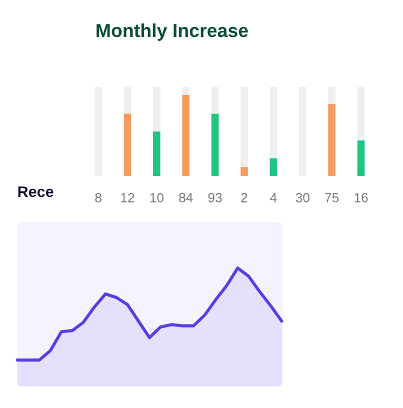 The width and height of the screenshot is (403, 408). Describe the element at coordinates (98, 197) in the screenshot. I see `x-tick-label: 8` at that location.